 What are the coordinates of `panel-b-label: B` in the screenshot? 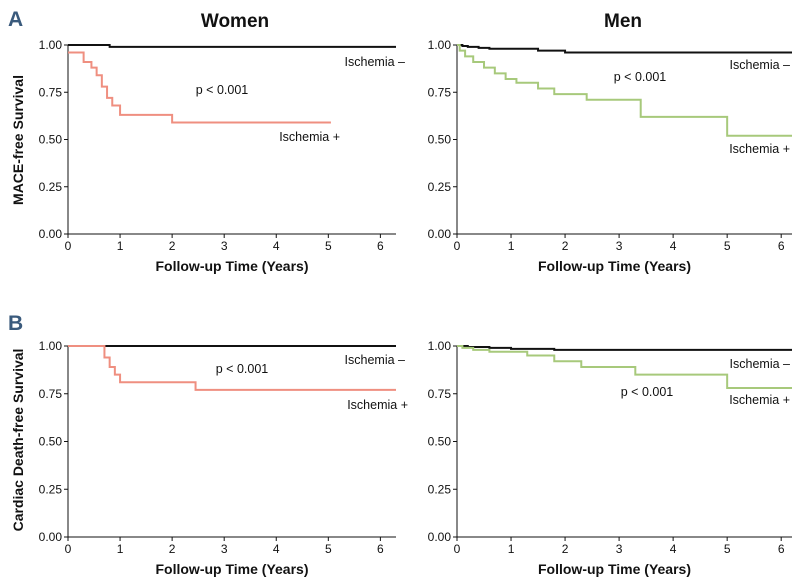 It's located at (15, 323).